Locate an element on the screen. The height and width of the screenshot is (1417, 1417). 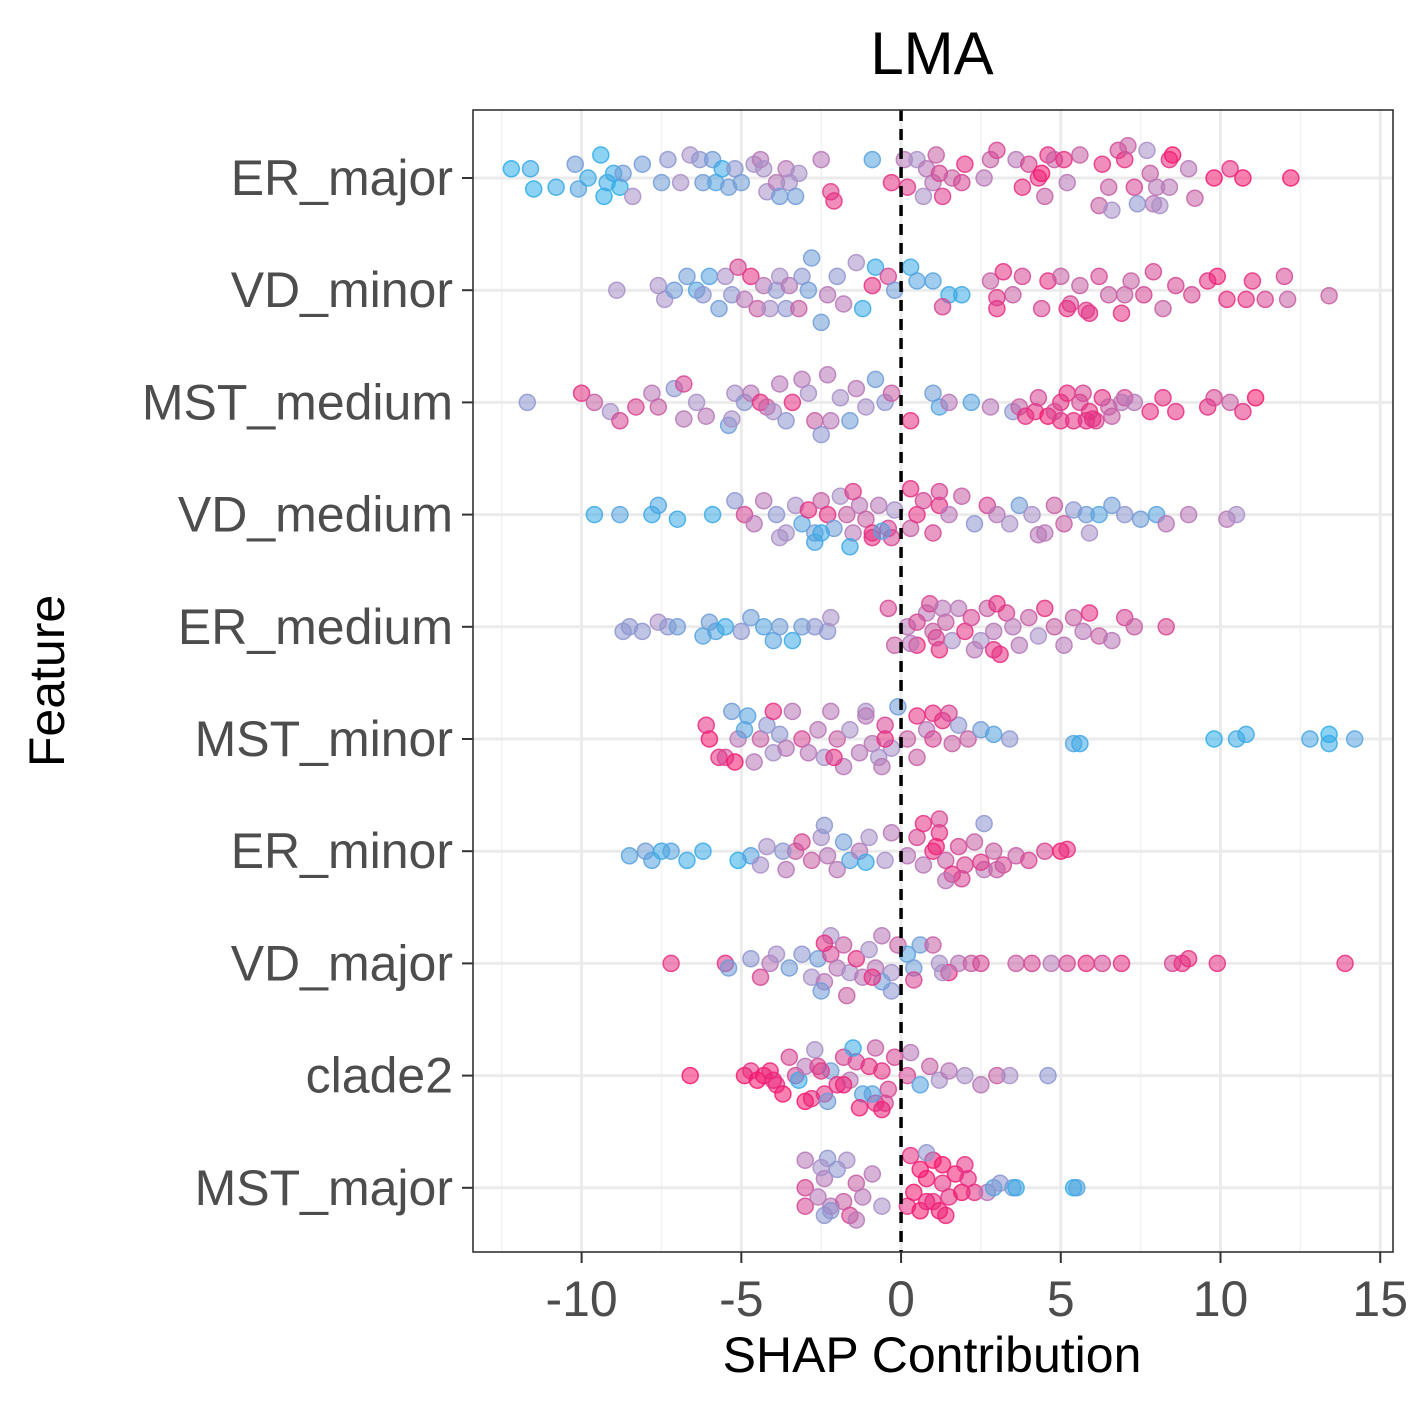
x-axis-label: SHAP Contribution is located at coordinates (932, 1355).